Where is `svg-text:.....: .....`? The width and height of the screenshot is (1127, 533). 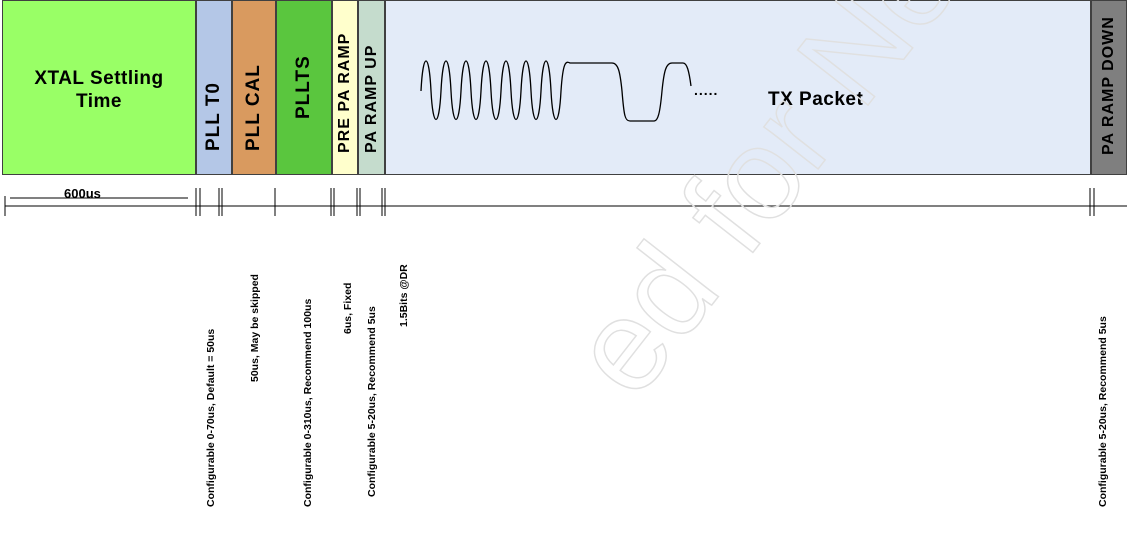 svg-text:.....: ..... is located at coordinates (706, 90).